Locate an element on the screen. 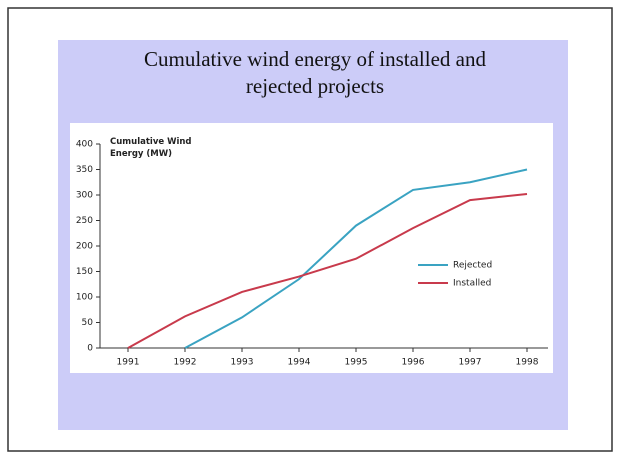 The height and width of the screenshot is (459, 620). x-tick-label: 1995 is located at coordinates (356, 363).